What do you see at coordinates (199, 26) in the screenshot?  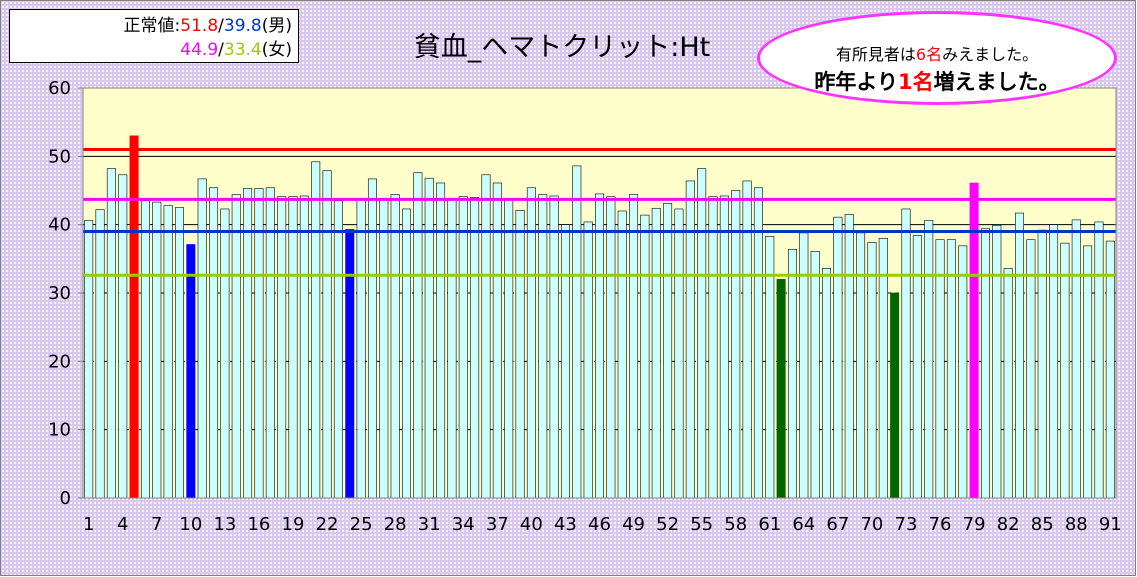 I see `male-upper-value: 51.8` at bounding box center [199, 26].